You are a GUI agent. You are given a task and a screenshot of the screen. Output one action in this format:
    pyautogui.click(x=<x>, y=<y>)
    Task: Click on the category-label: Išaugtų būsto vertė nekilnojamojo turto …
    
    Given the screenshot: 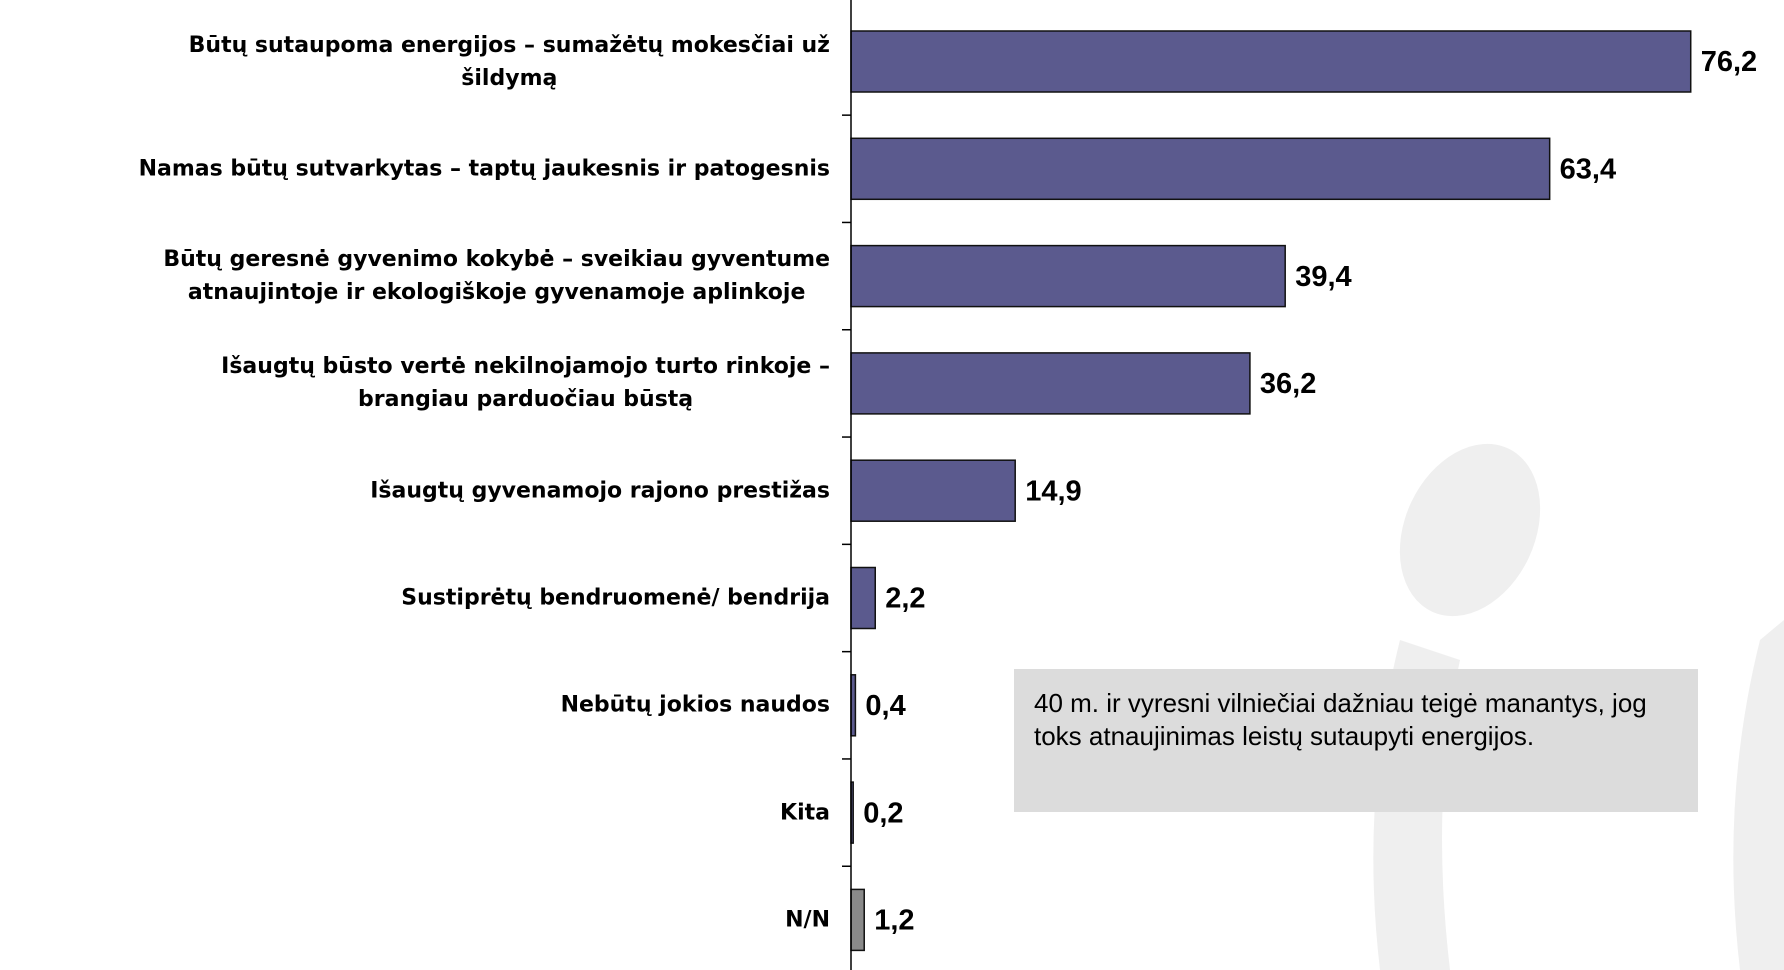 What is the action you would take?
    pyautogui.click(x=525, y=383)
    